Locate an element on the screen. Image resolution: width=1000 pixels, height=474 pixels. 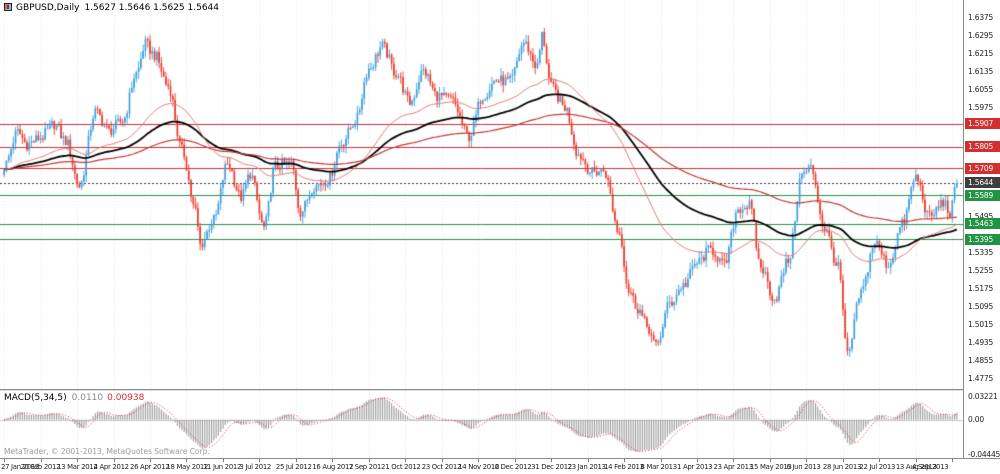
date-label: 23 Jan 2013 is located at coordinates (586, 467).